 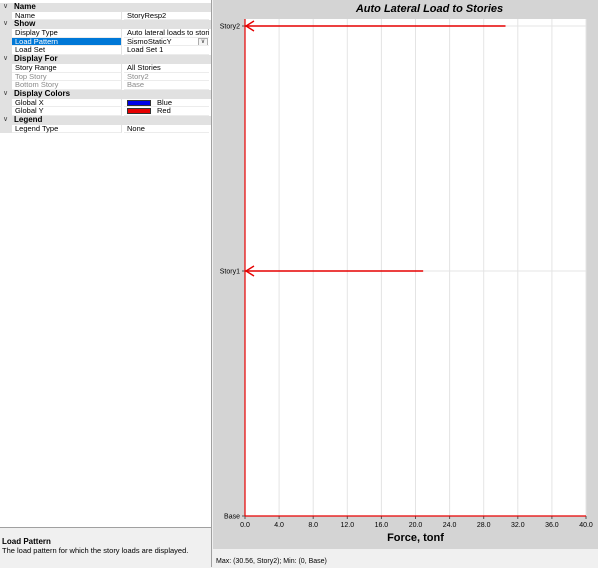 What do you see at coordinates (105, 59) in the screenshot?
I see `category-display-for: ∨ Display For` at bounding box center [105, 59].